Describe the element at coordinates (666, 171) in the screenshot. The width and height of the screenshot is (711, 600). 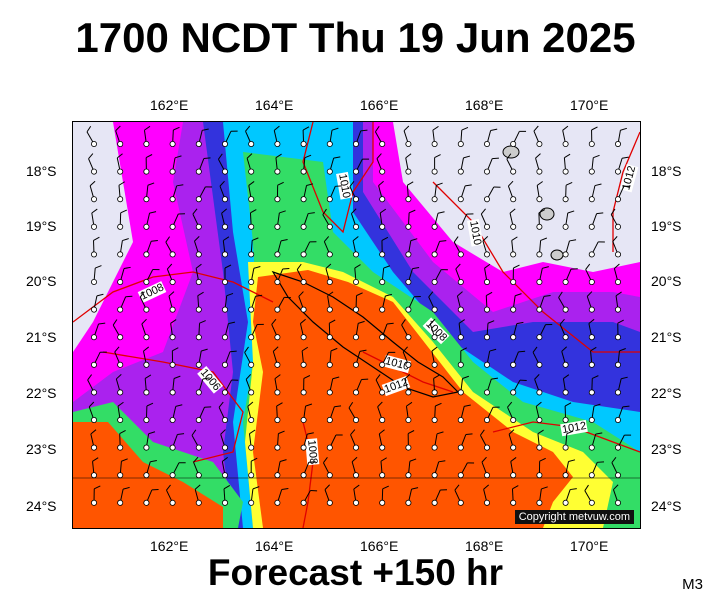
I see `lat-label-right-18: 18°S` at that location.